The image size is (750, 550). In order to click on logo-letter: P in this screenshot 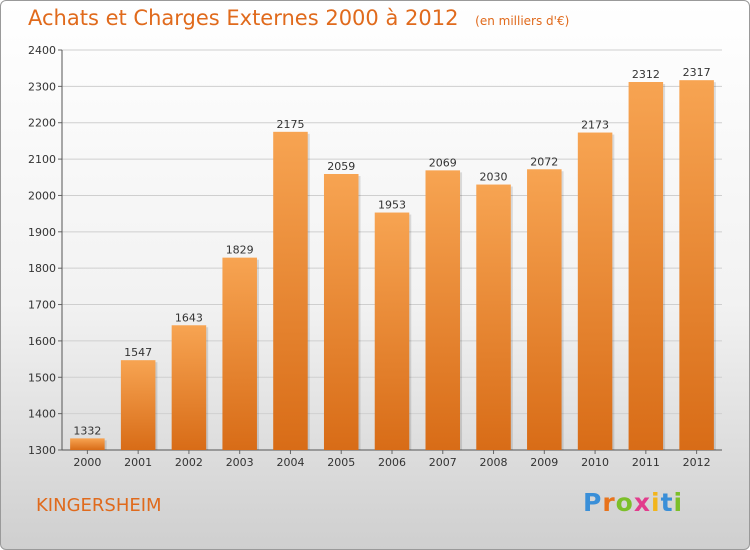, I will do `click(593, 502)`.